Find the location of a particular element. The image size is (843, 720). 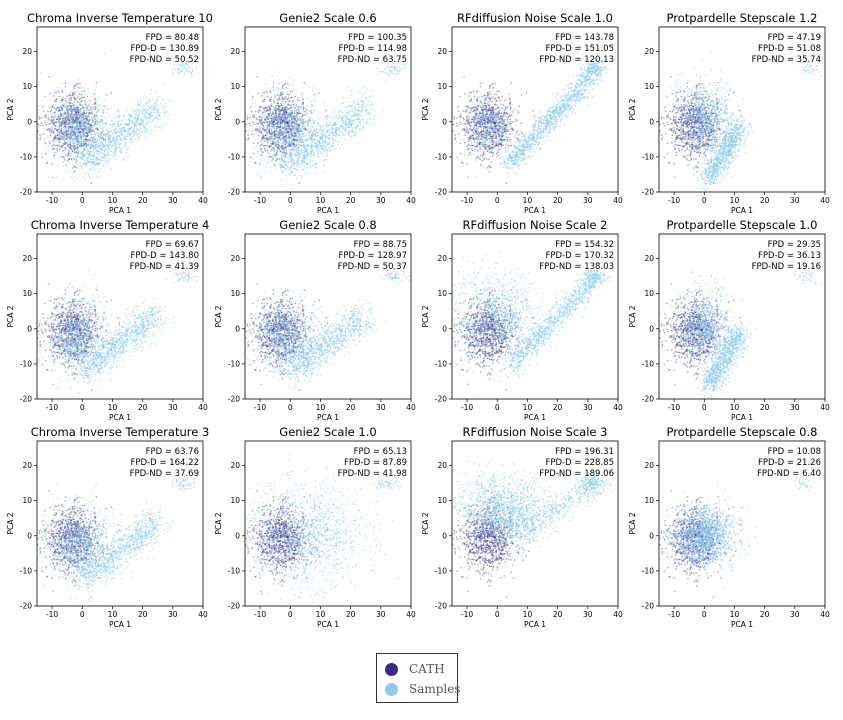

y-tick-label: 0 is located at coordinates (29, 121).